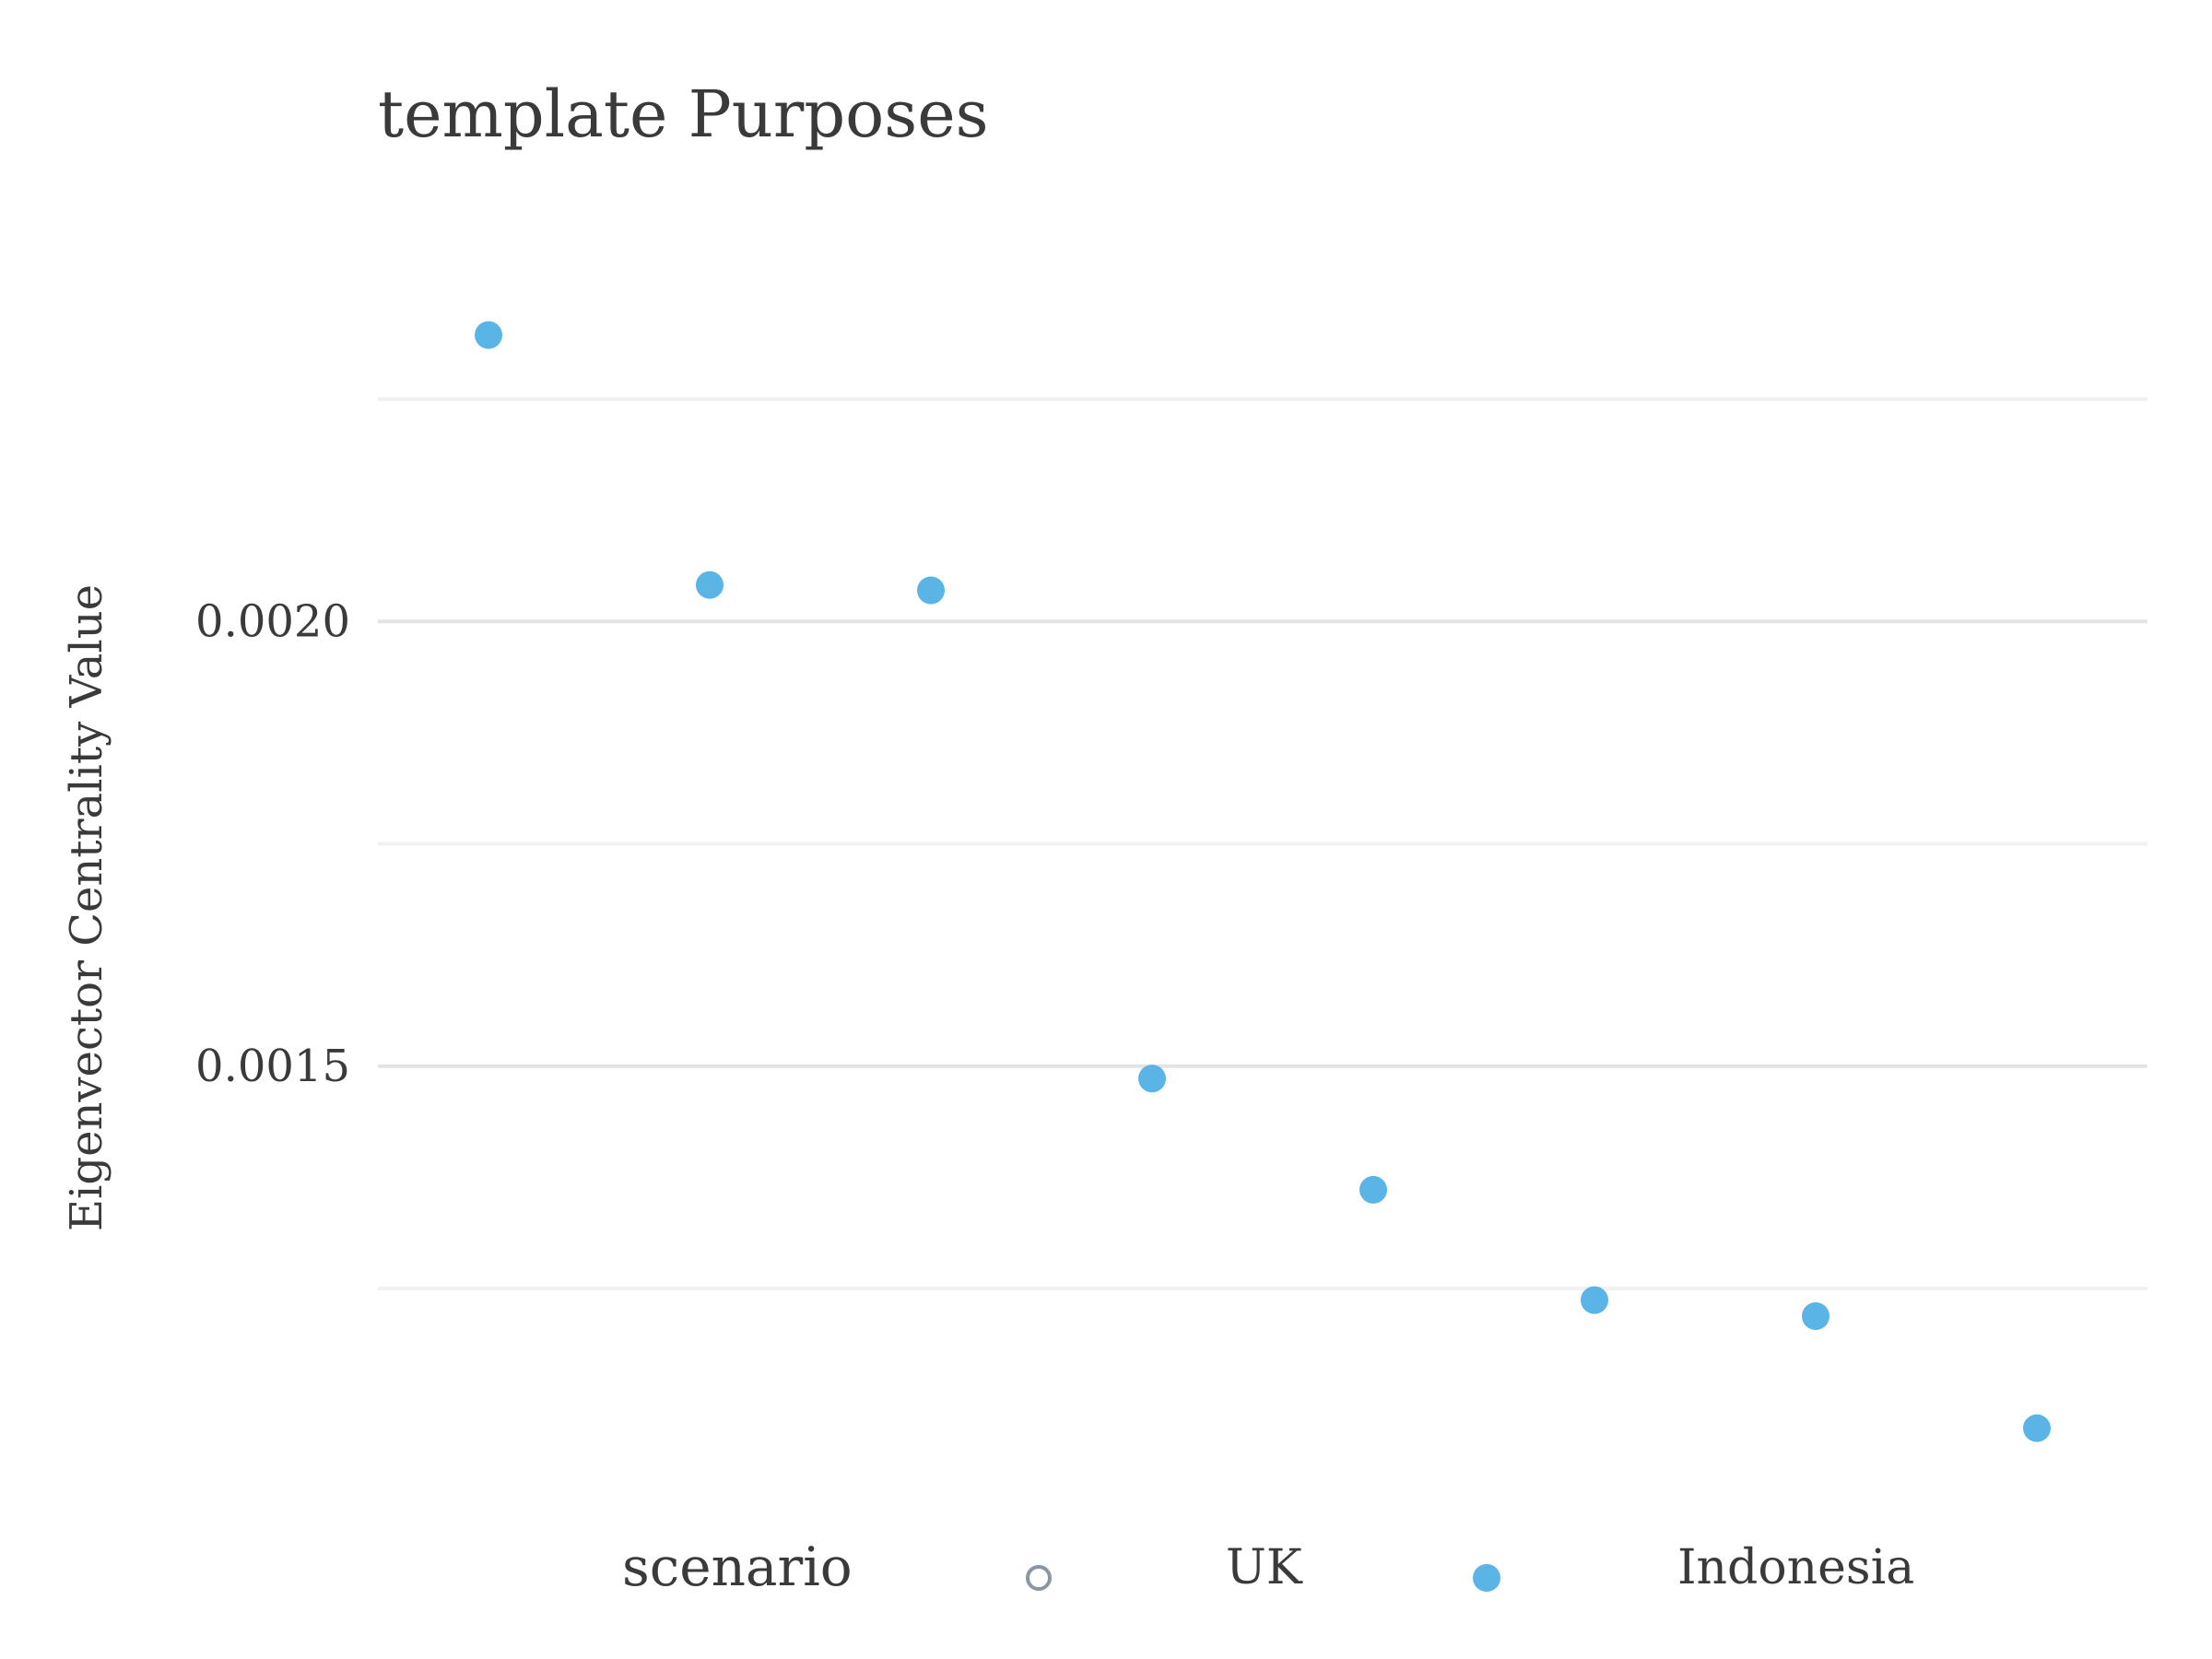 Image resolution: width=2212 pixels, height=1659 pixels. I want to click on legend-indonesia-label: Indonesia, so click(1795, 1567).